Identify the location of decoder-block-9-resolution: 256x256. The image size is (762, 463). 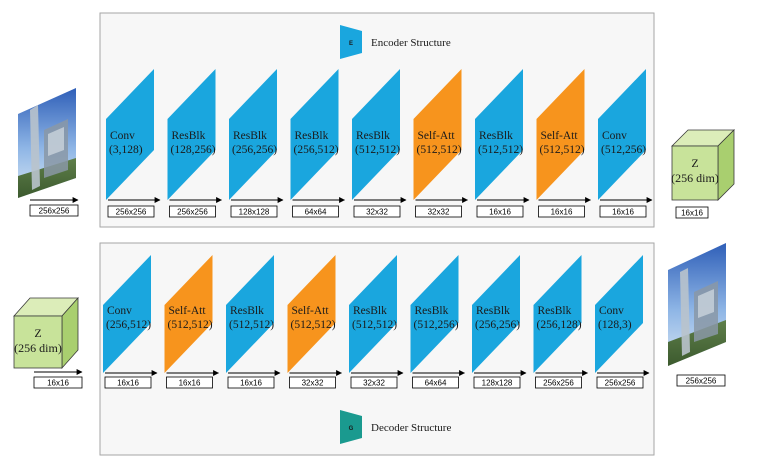
(620, 383).